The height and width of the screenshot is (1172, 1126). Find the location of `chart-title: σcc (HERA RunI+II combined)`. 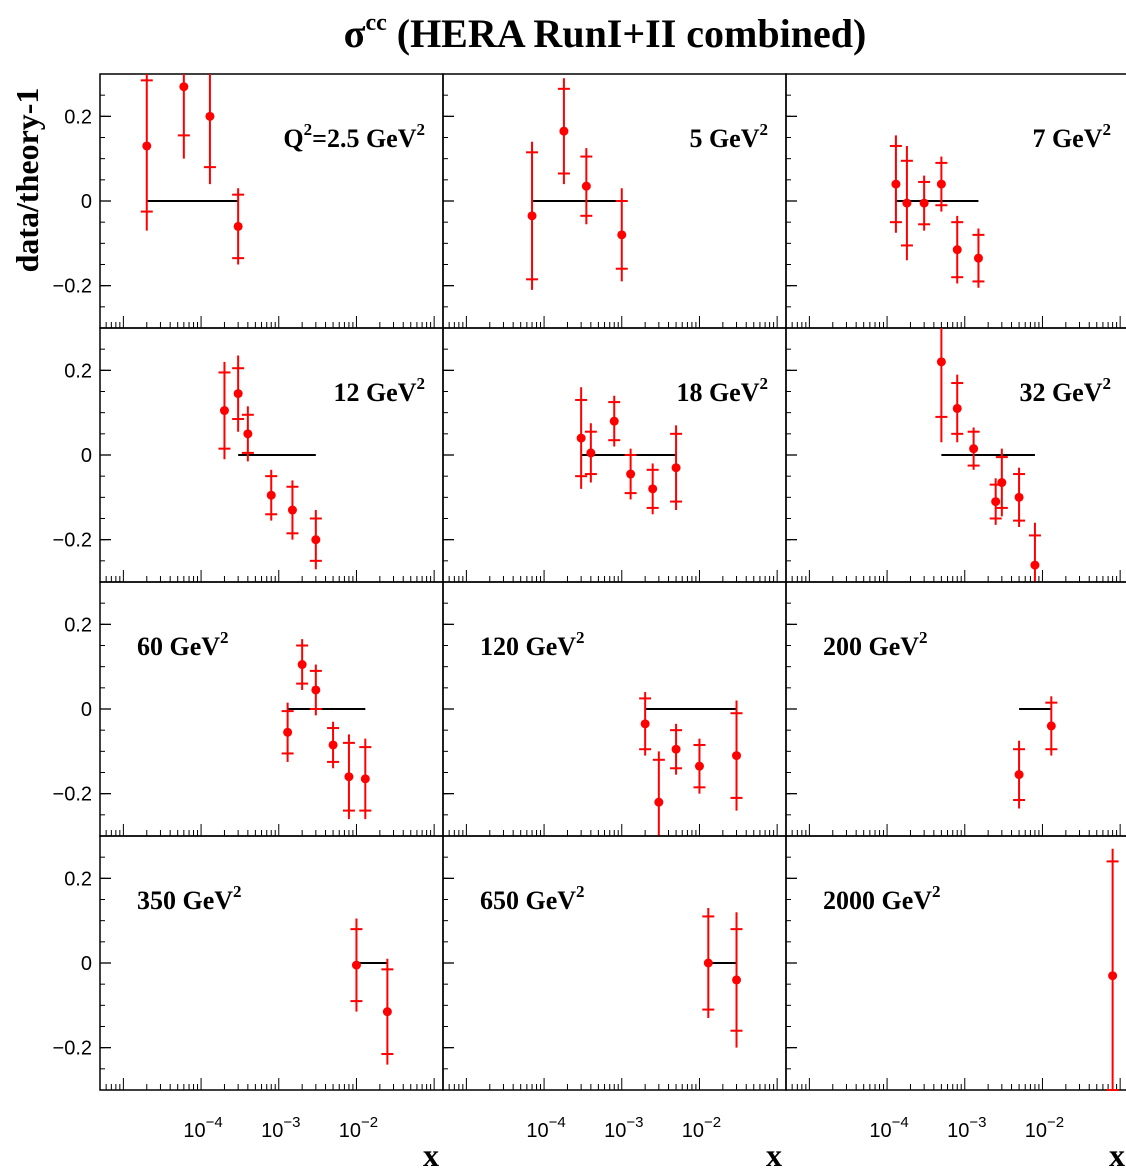

chart-title: σcc (HERA RunI+II combined) is located at coordinates (605, 33).